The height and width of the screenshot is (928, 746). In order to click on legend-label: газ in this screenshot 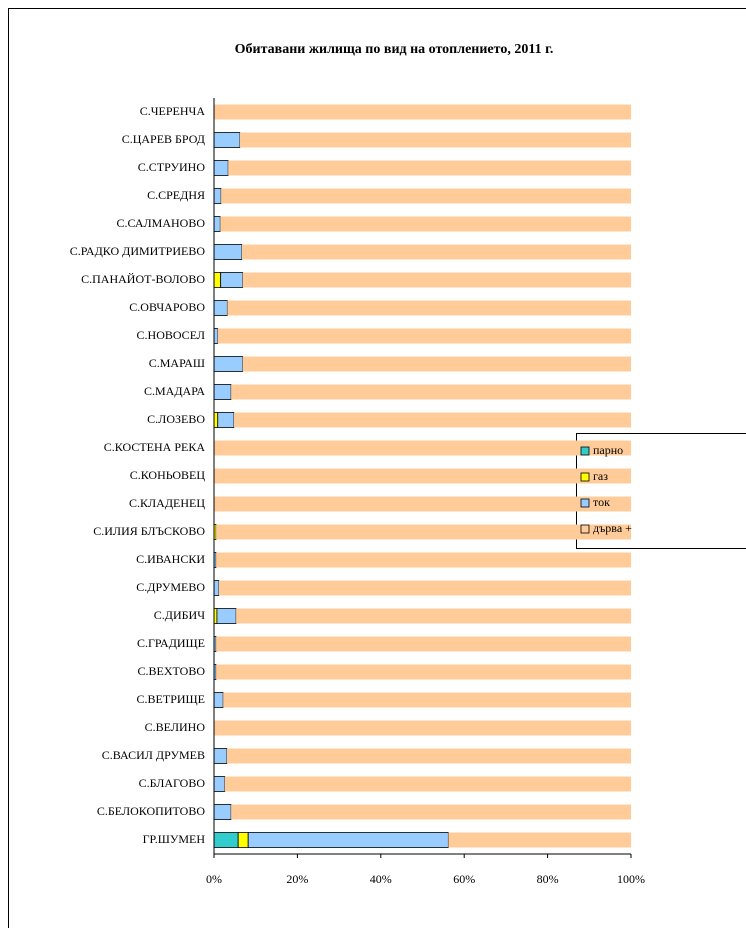, I will do `click(600, 476)`.